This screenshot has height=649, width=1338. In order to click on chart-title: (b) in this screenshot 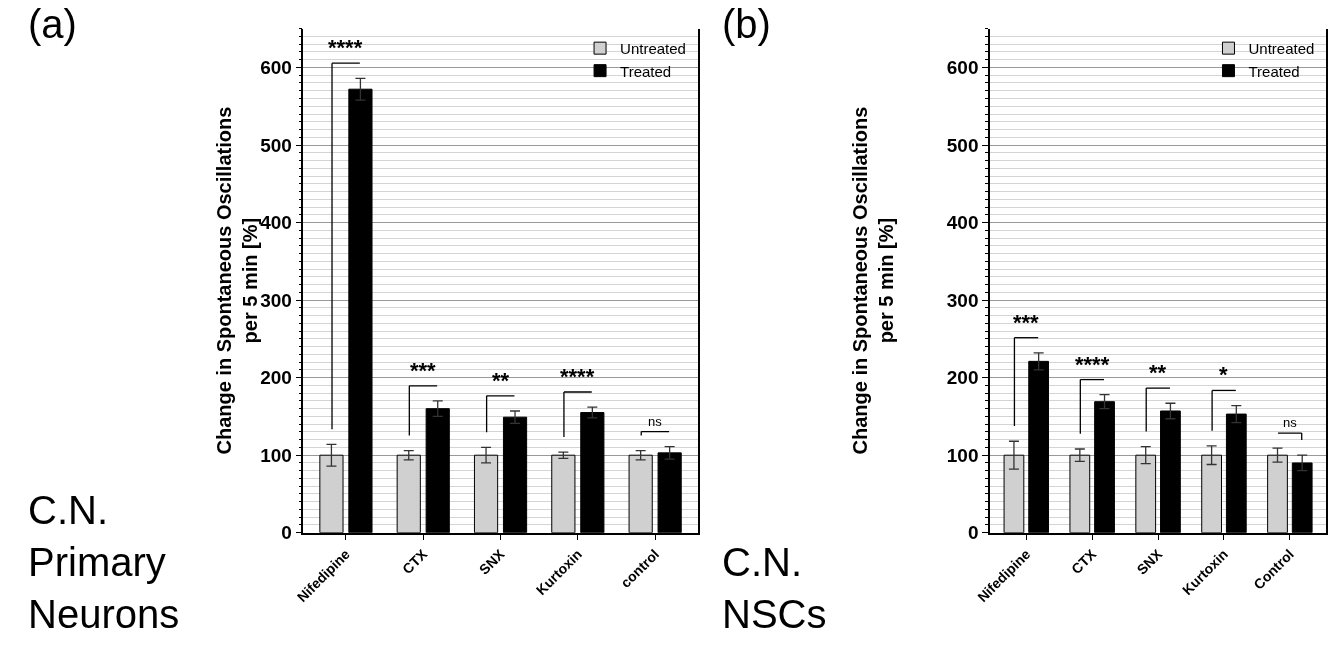, I will do `click(746, 24)`.